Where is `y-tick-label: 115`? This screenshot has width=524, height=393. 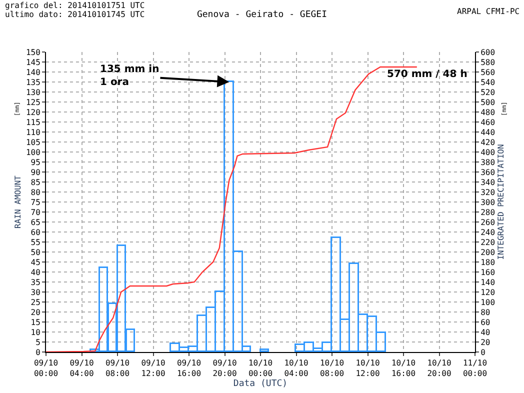
y-tick-label: 115 is located at coordinates (33, 122).